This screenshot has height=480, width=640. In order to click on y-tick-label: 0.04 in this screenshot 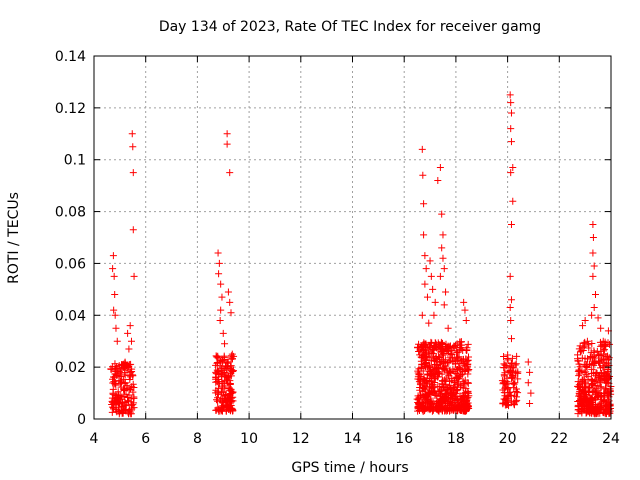, I will do `click(70, 316)`.